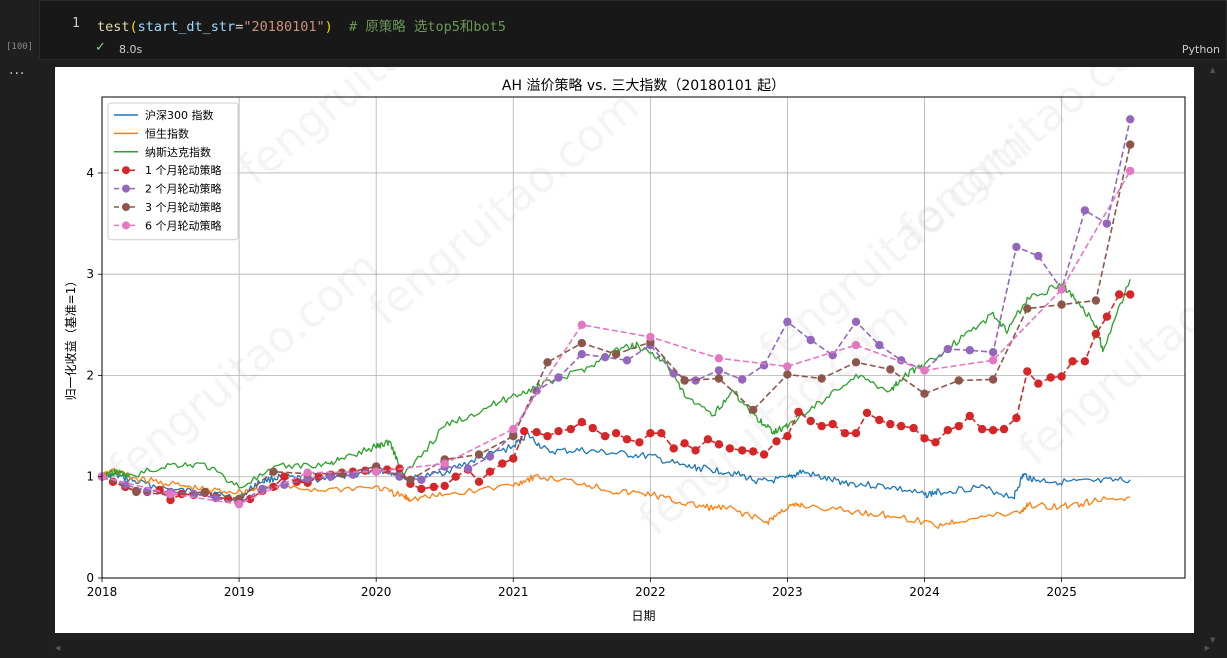  I want to click on execution-time: 8.0s, so click(131, 49).